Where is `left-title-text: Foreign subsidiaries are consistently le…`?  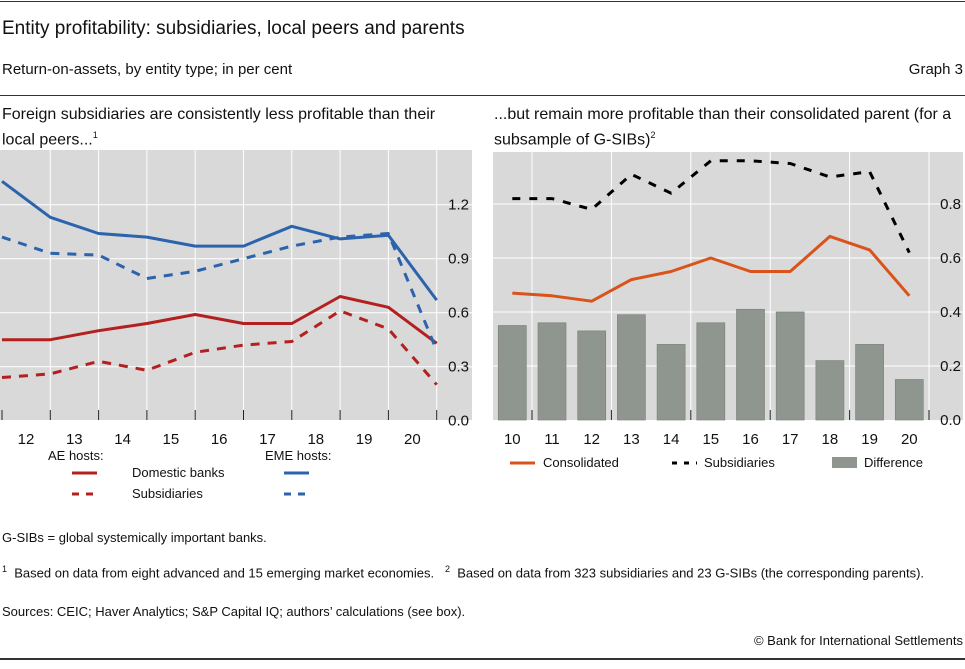
left-title-text: Foreign subsidiaries are consistently le… is located at coordinates (219, 127).